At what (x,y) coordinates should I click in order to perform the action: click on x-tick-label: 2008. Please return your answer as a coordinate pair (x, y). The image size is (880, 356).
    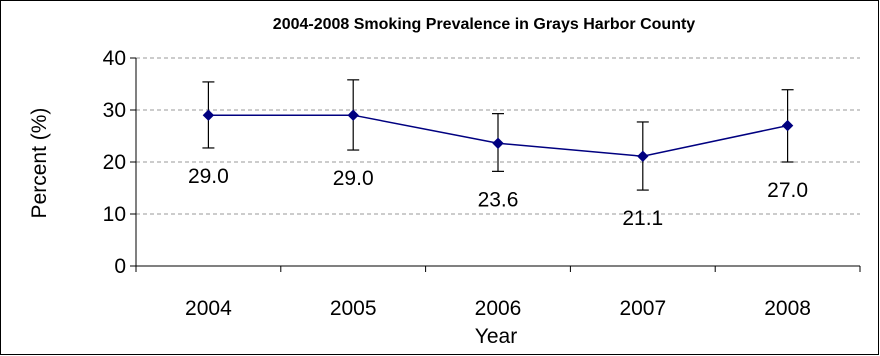
    Looking at the image, I should click on (787, 308).